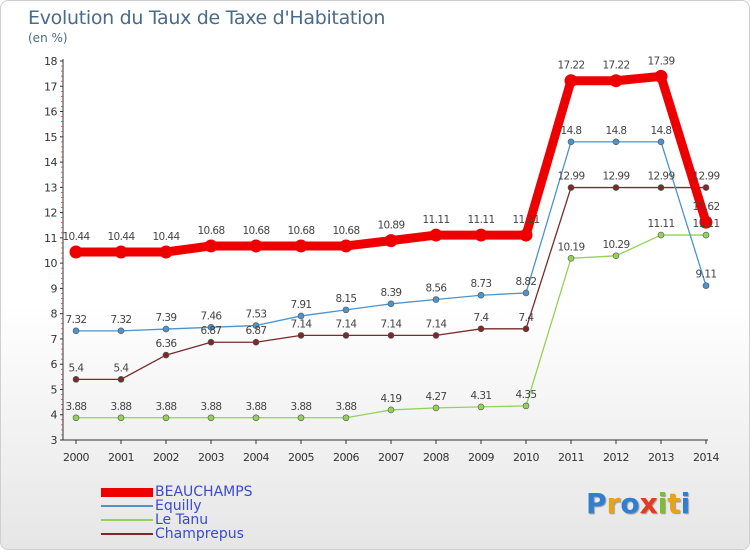  Describe the element at coordinates (301, 457) in the screenshot. I see `x-tick-label: 2005` at that location.